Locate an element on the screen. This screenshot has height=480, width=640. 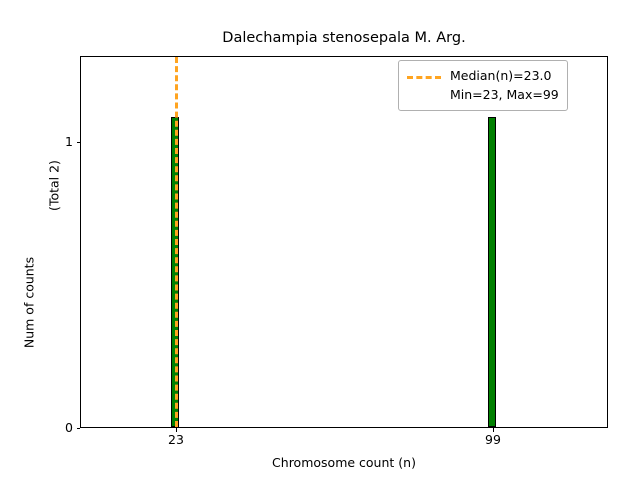
y-axis-label-total: (Total 2) is located at coordinates (54, 185).